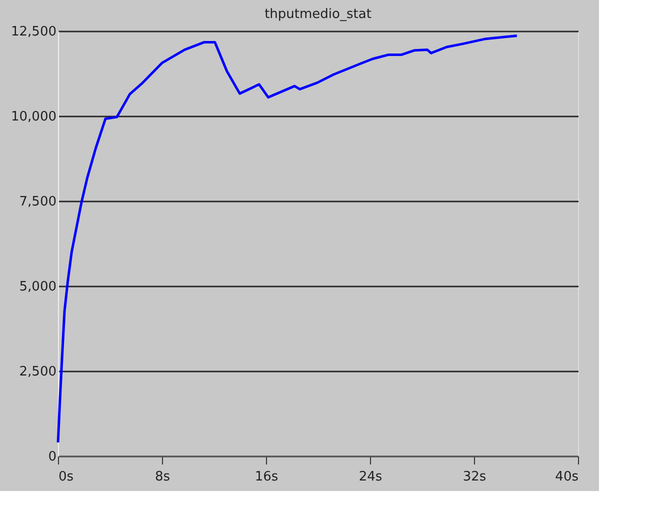 The image size is (657, 528). What do you see at coordinates (567, 477) in the screenshot?
I see `x-tick-label: 40s` at bounding box center [567, 477].